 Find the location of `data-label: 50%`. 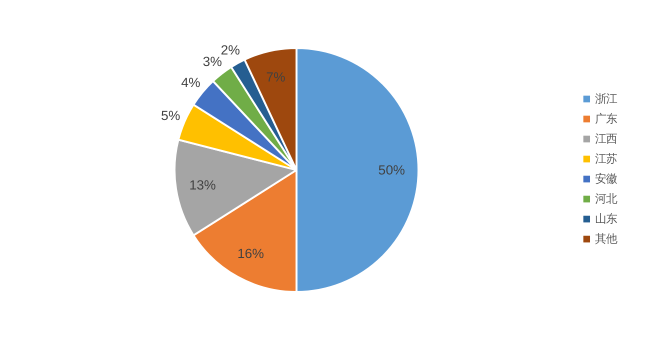

data-label: 50% is located at coordinates (392, 170).